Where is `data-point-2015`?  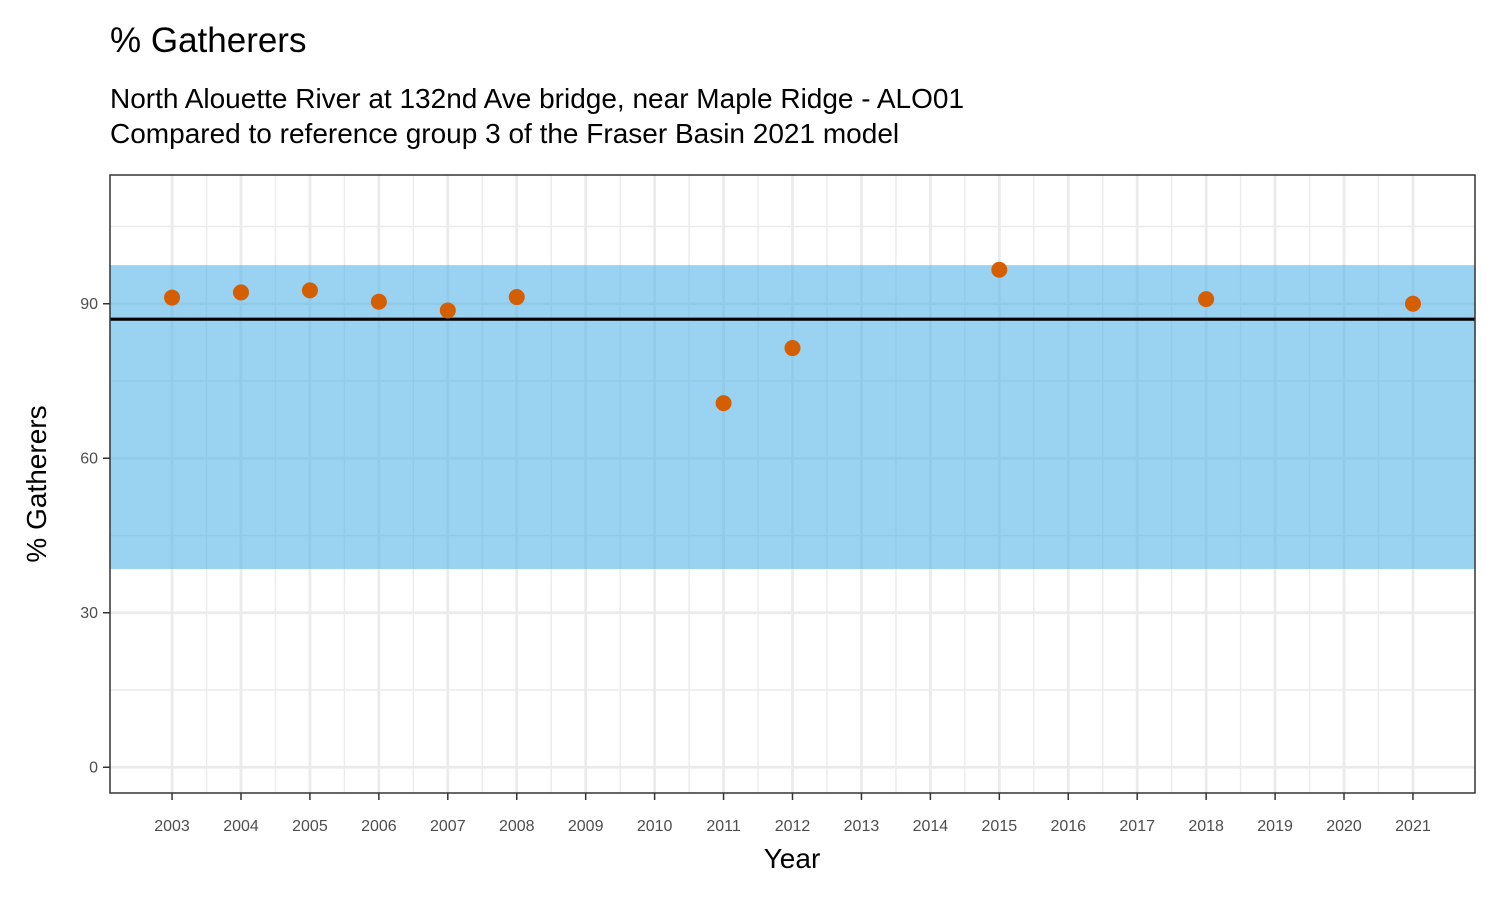 data-point-2015 is located at coordinates (999, 269).